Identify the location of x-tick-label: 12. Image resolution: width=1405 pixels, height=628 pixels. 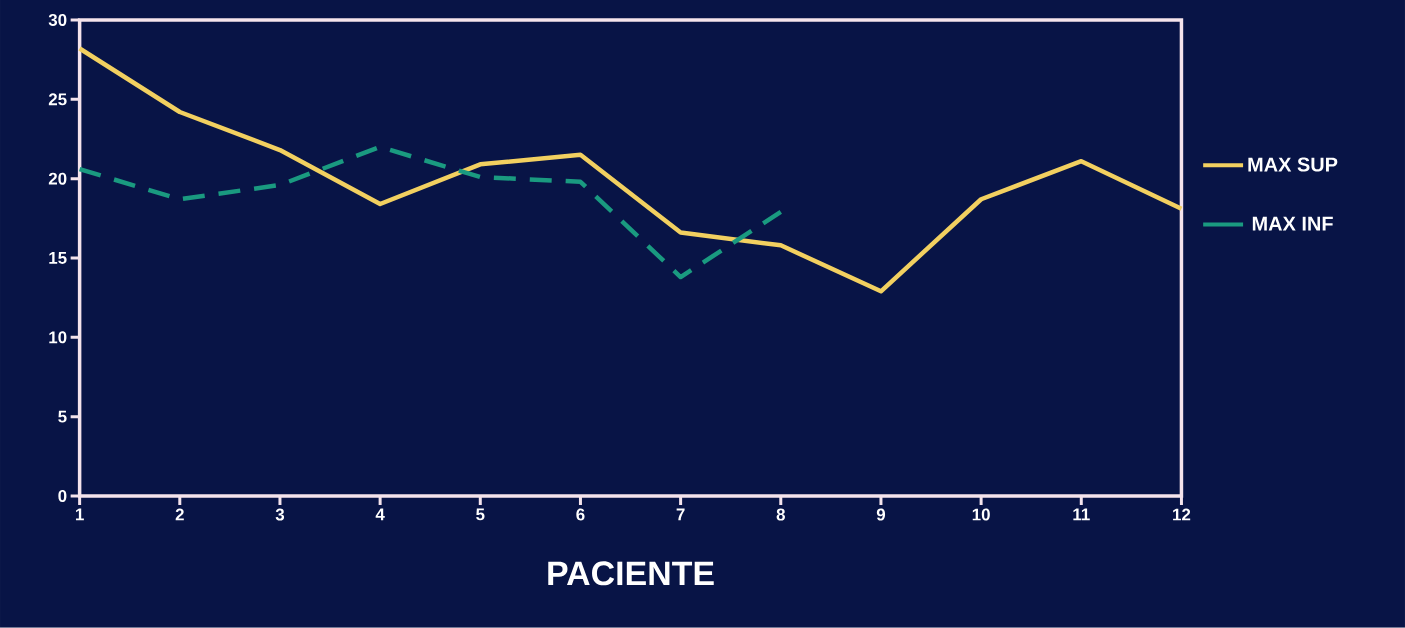
(1182, 514).